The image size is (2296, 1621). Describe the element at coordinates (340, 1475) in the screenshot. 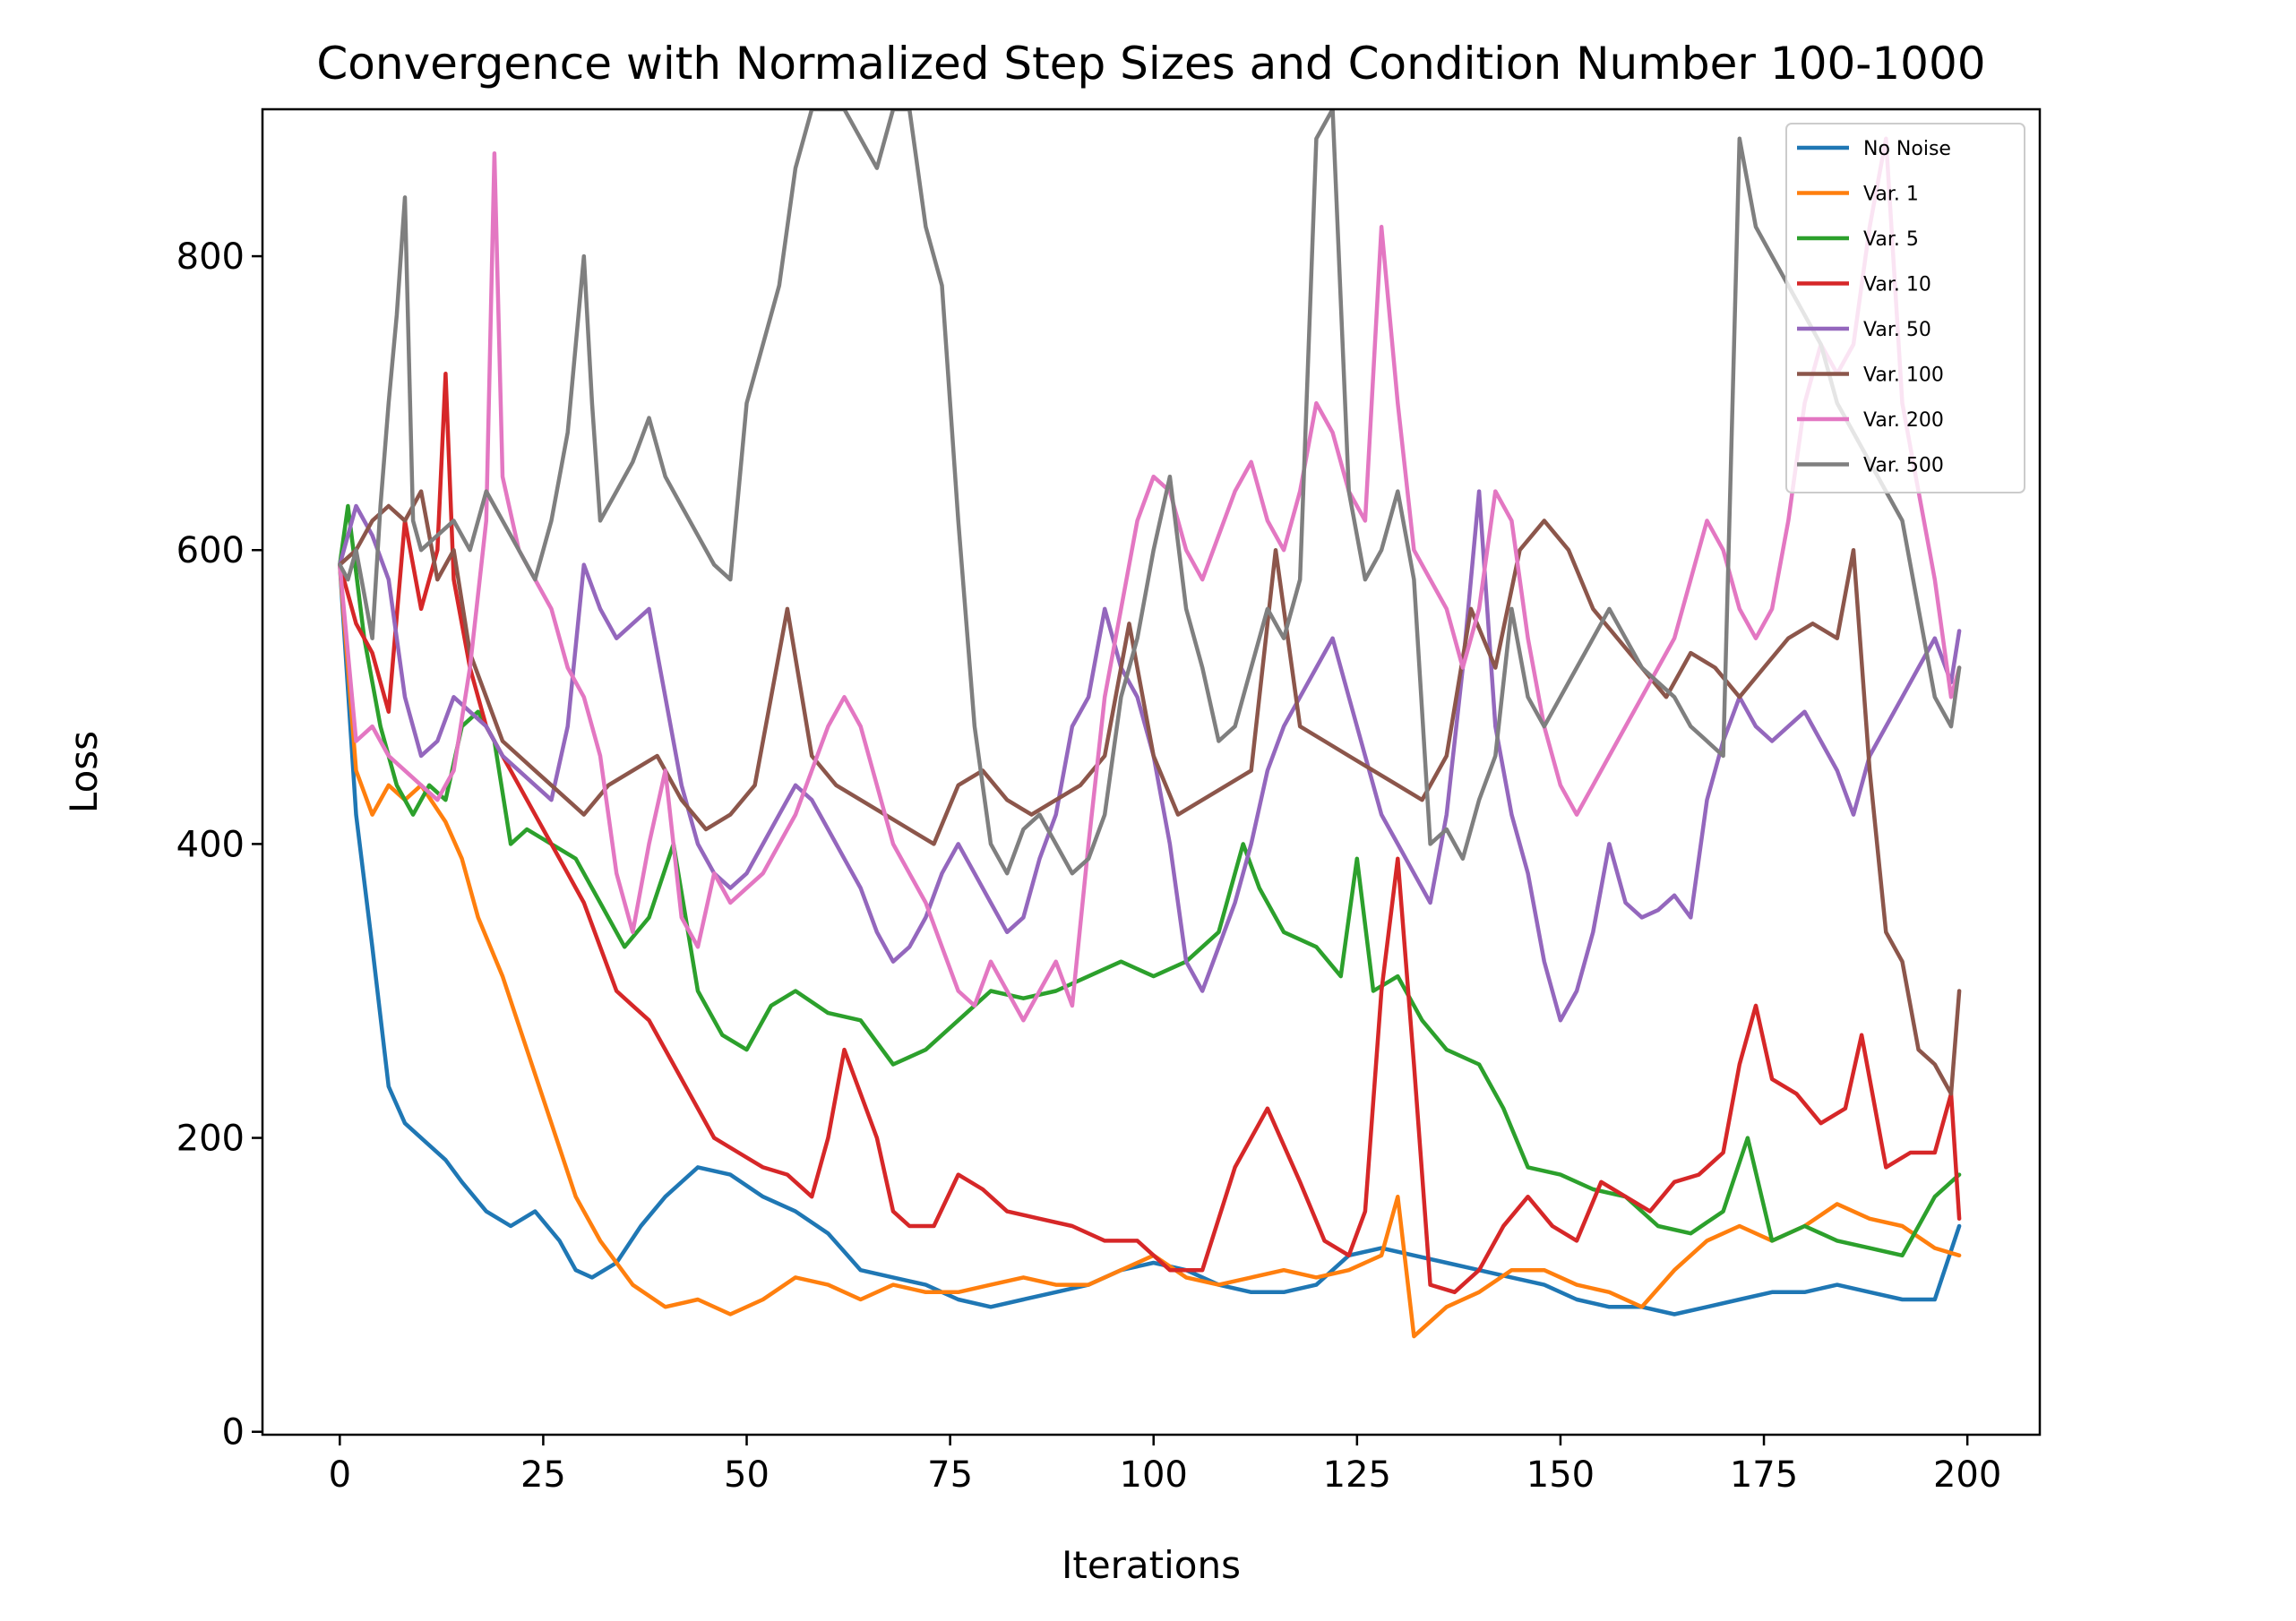

I see `x-tick-label: 0` at that location.